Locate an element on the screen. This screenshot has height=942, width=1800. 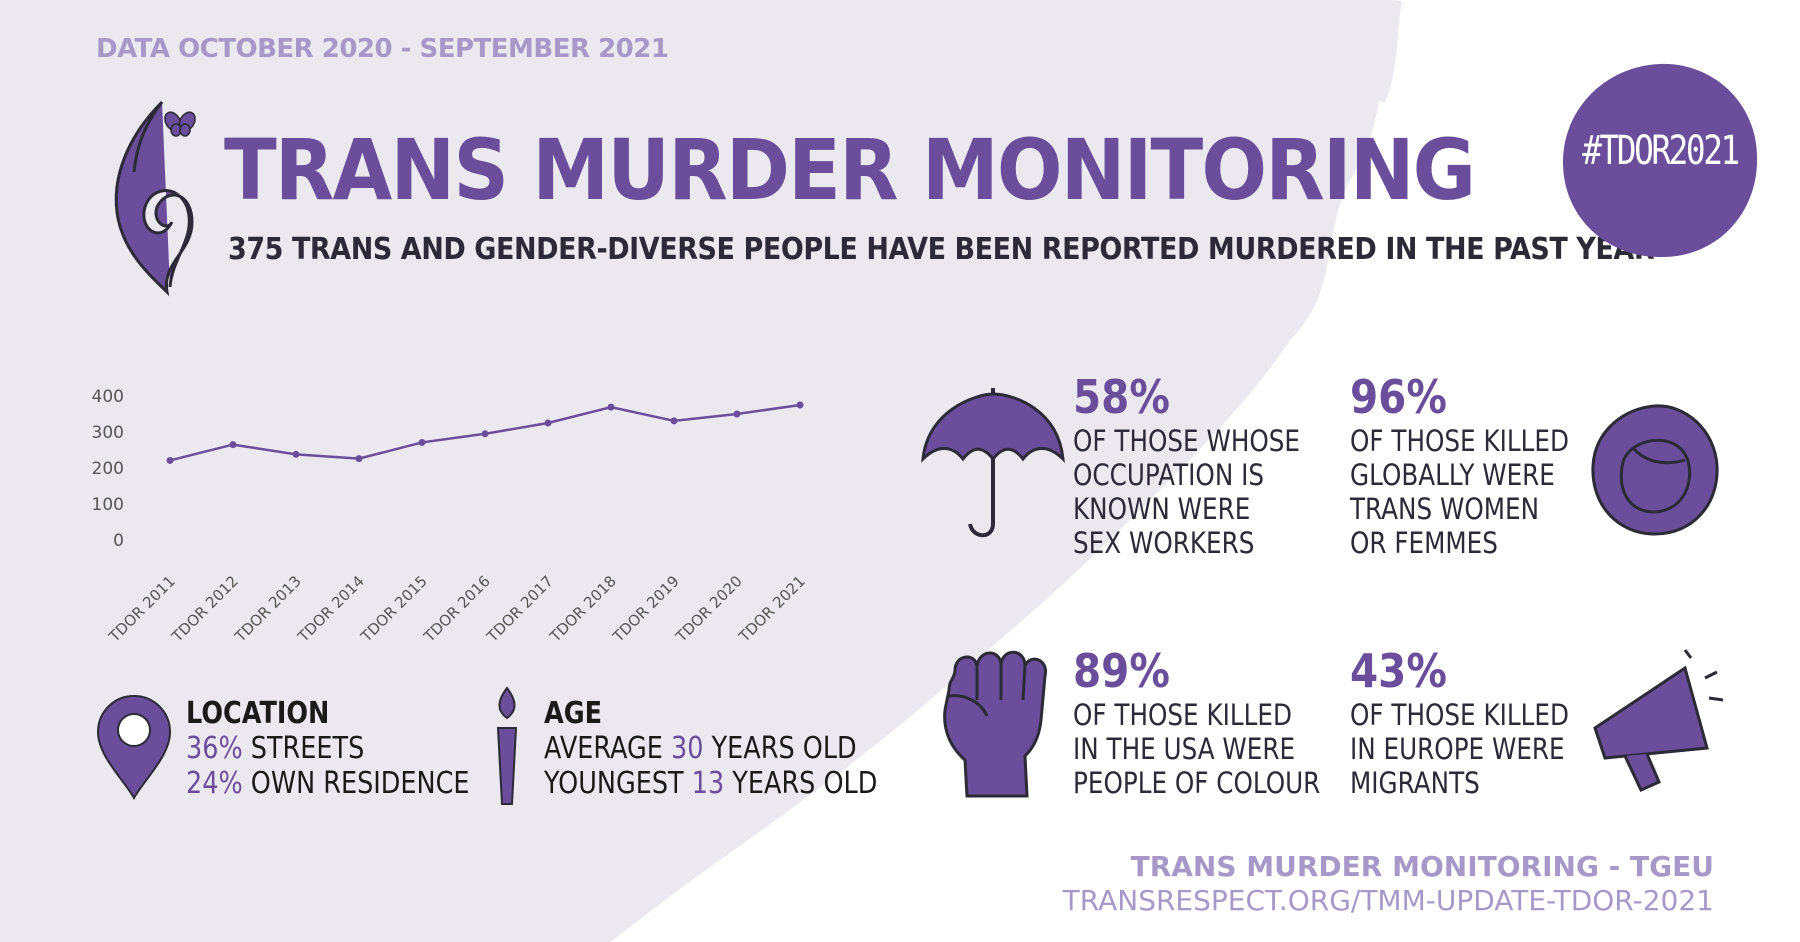
location-streets: 36% STREETS is located at coordinates (328, 748).